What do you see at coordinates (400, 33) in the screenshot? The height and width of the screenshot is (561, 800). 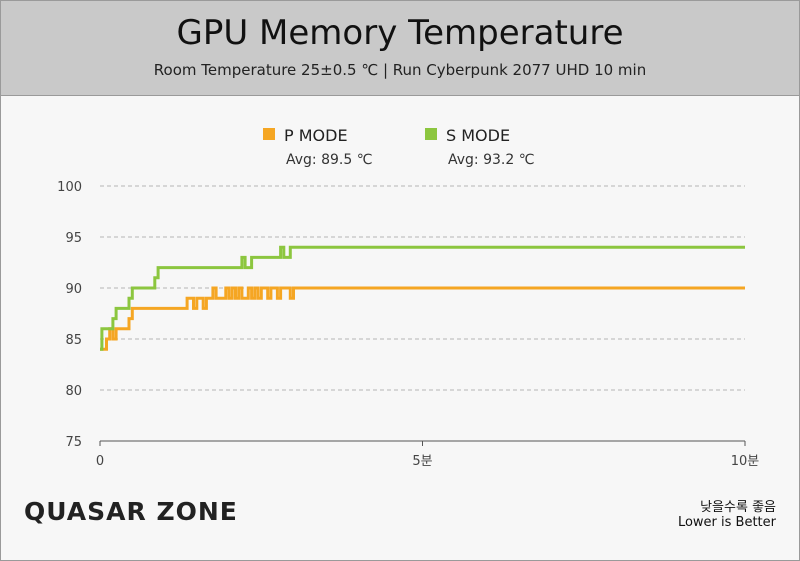 I see `chart-title: GPU Memory Temperature` at bounding box center [400, 33].